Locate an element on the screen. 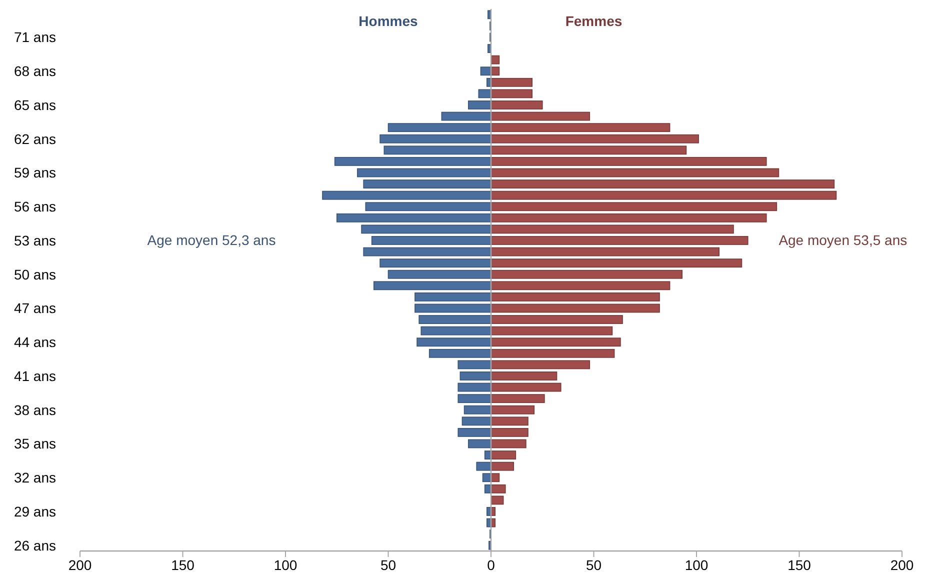 Image resolution: width=936 pixels, height=583 pixels. y-tick-label: 56 ans is located at coordinates (35, 206).